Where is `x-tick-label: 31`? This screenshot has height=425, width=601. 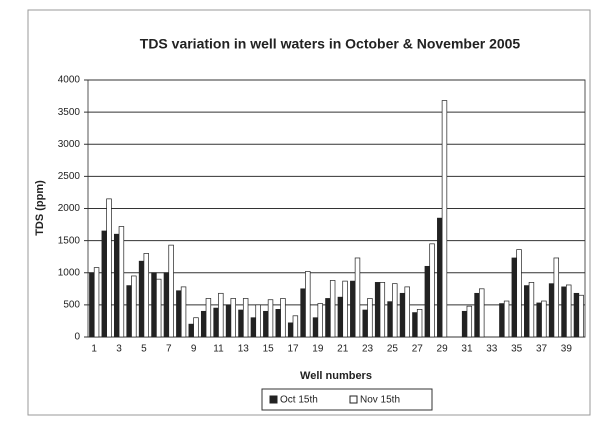 x-tick-label: 31 is located at coordinates (467, 349).